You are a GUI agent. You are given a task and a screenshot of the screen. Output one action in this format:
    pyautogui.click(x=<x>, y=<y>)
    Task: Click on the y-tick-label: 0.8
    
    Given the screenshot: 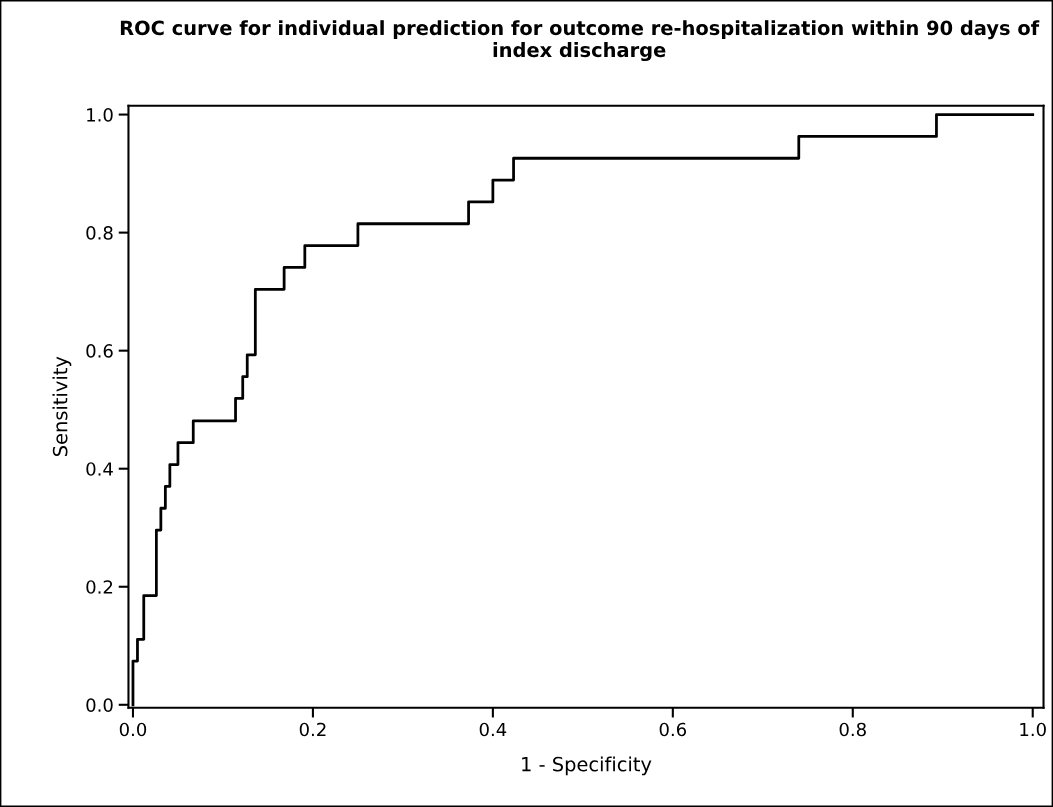 What is the action you would take?
    pyautogui.click(x=99, y=233)
    